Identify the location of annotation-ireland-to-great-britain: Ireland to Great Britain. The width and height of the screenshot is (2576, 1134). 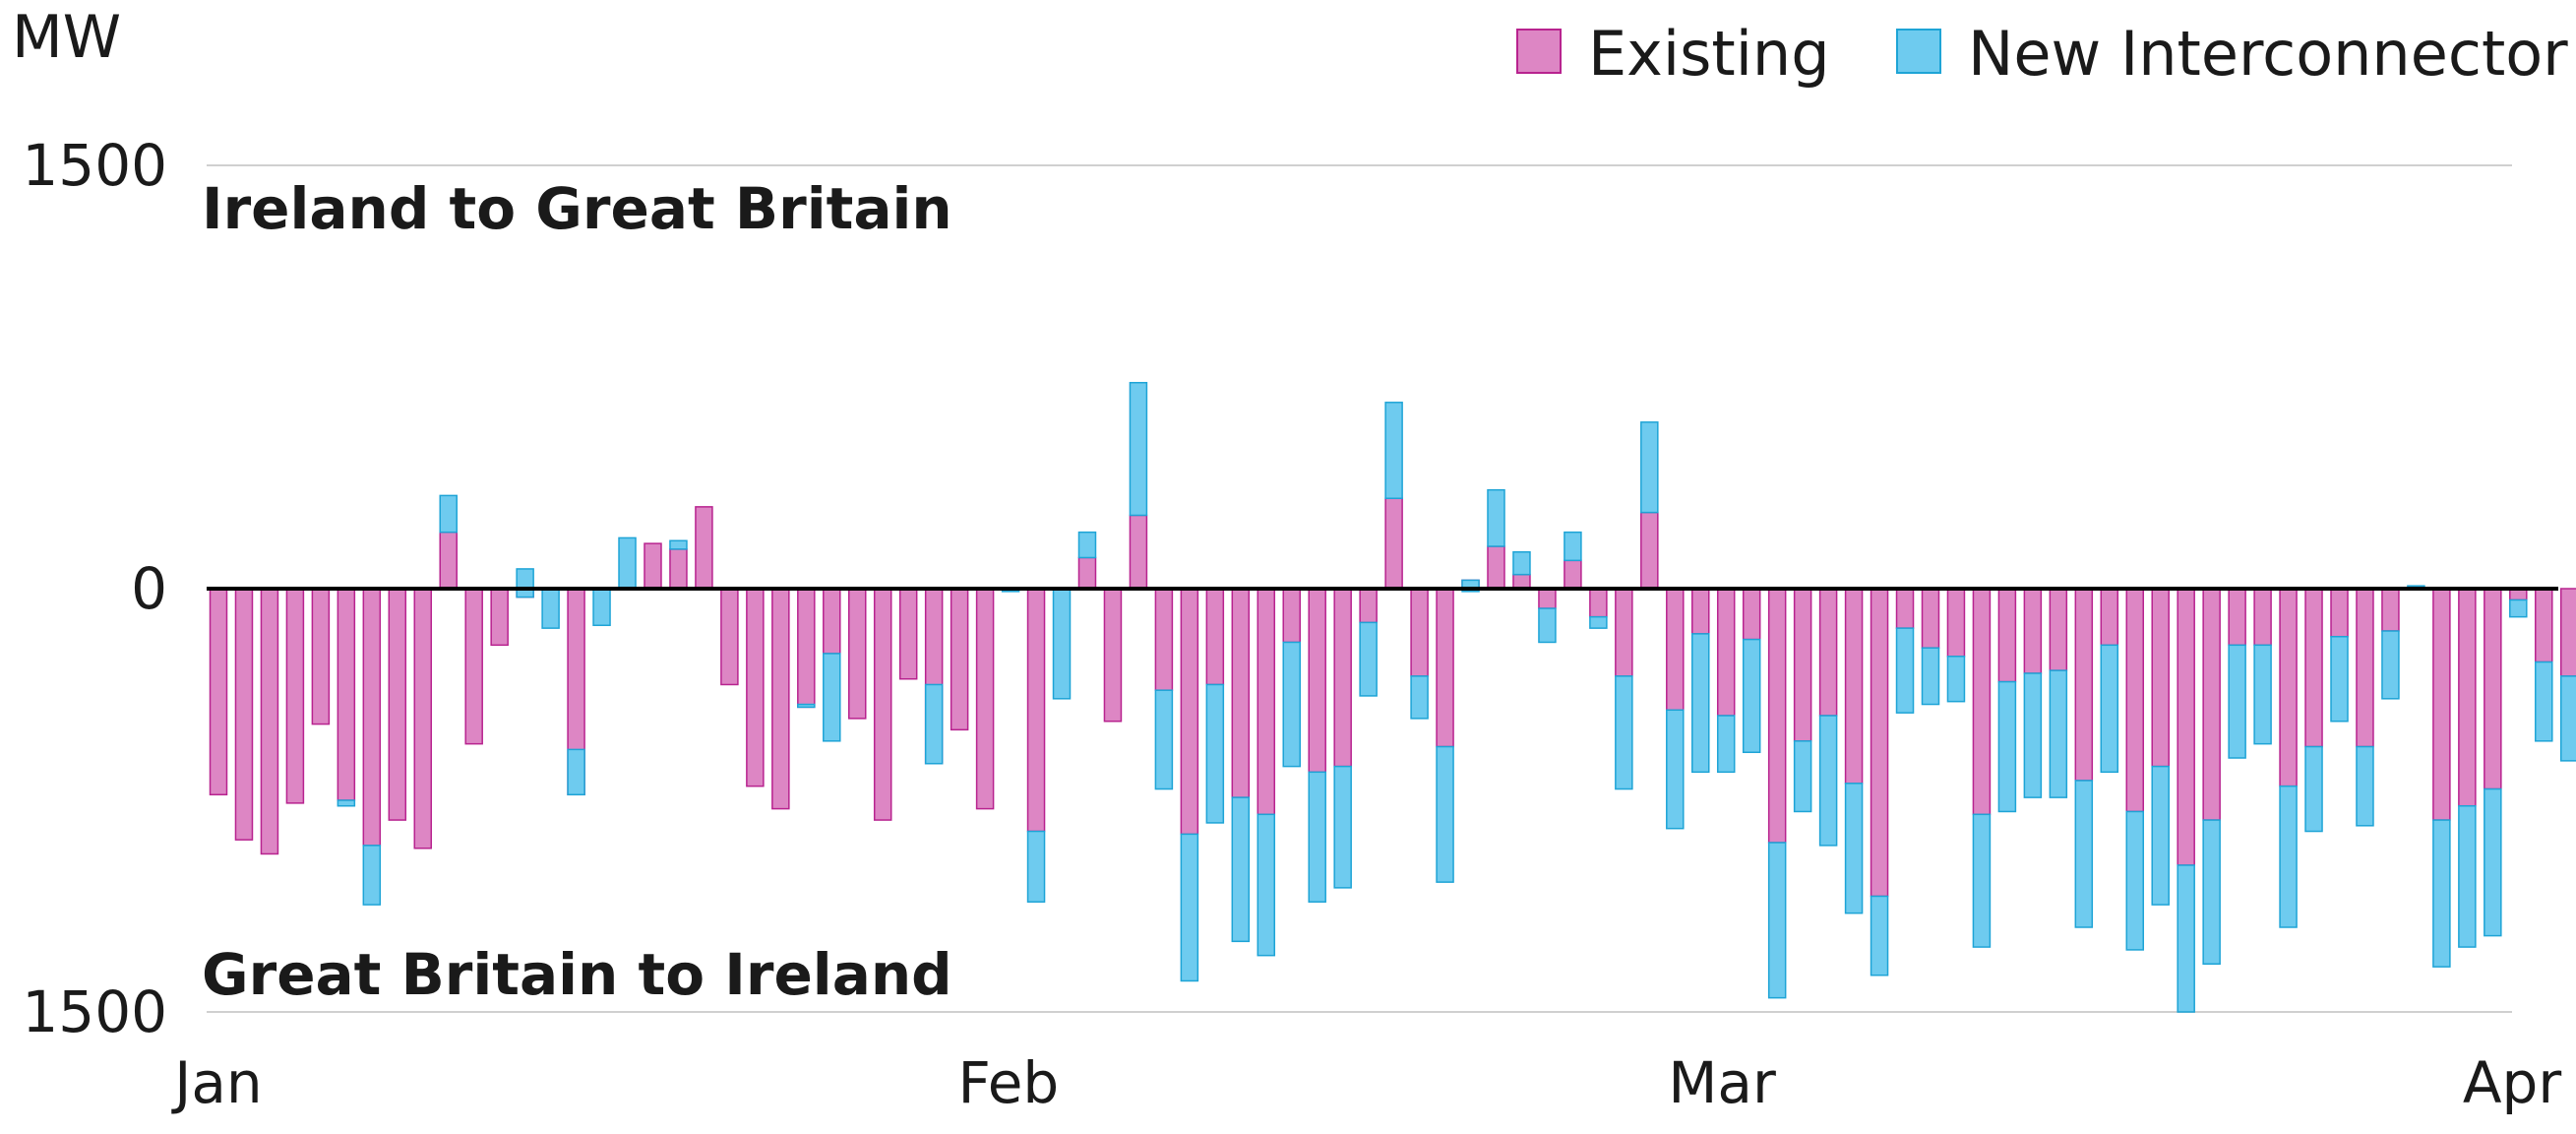
(577, 208).